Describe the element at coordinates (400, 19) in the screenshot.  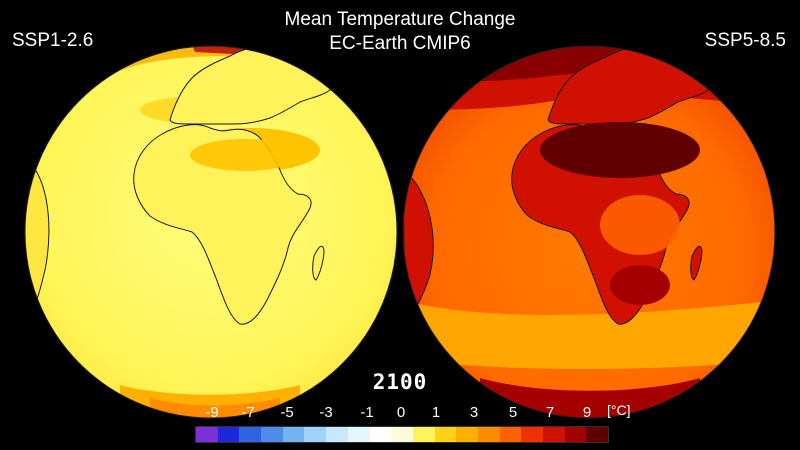
I see `title-line-1: Mean Temperature Change` at that location.